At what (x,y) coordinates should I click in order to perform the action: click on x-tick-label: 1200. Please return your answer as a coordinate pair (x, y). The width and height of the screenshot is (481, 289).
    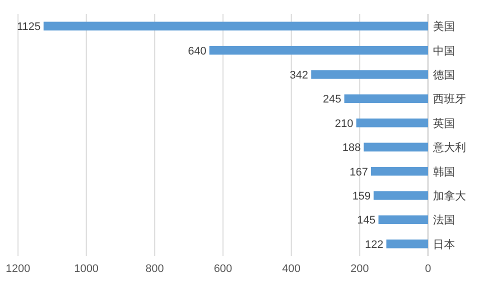
    Looking at the image, I should click on (18, 269).